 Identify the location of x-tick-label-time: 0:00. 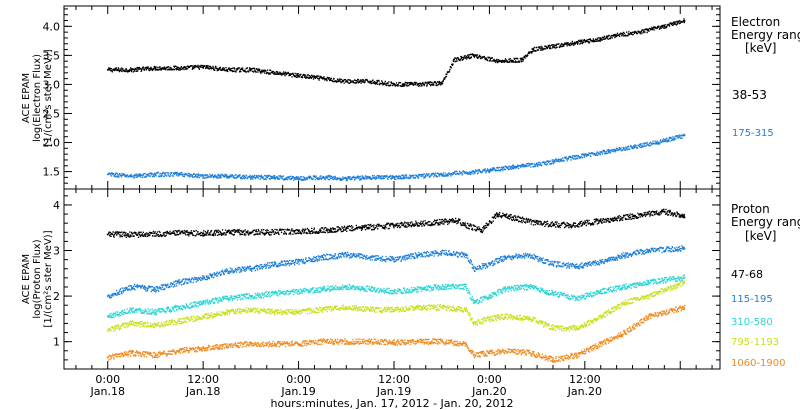
(107, 379).